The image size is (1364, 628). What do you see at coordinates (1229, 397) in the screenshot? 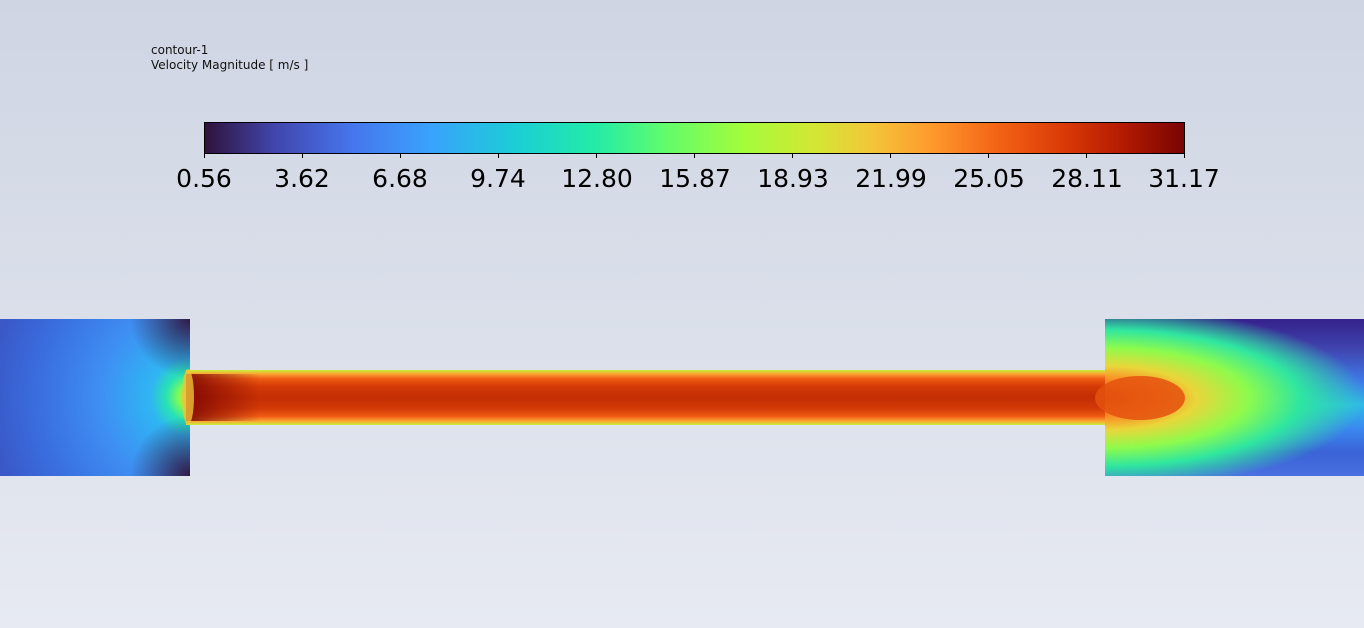
I see `outlet-chamber` at bounding box center [1229, 397].